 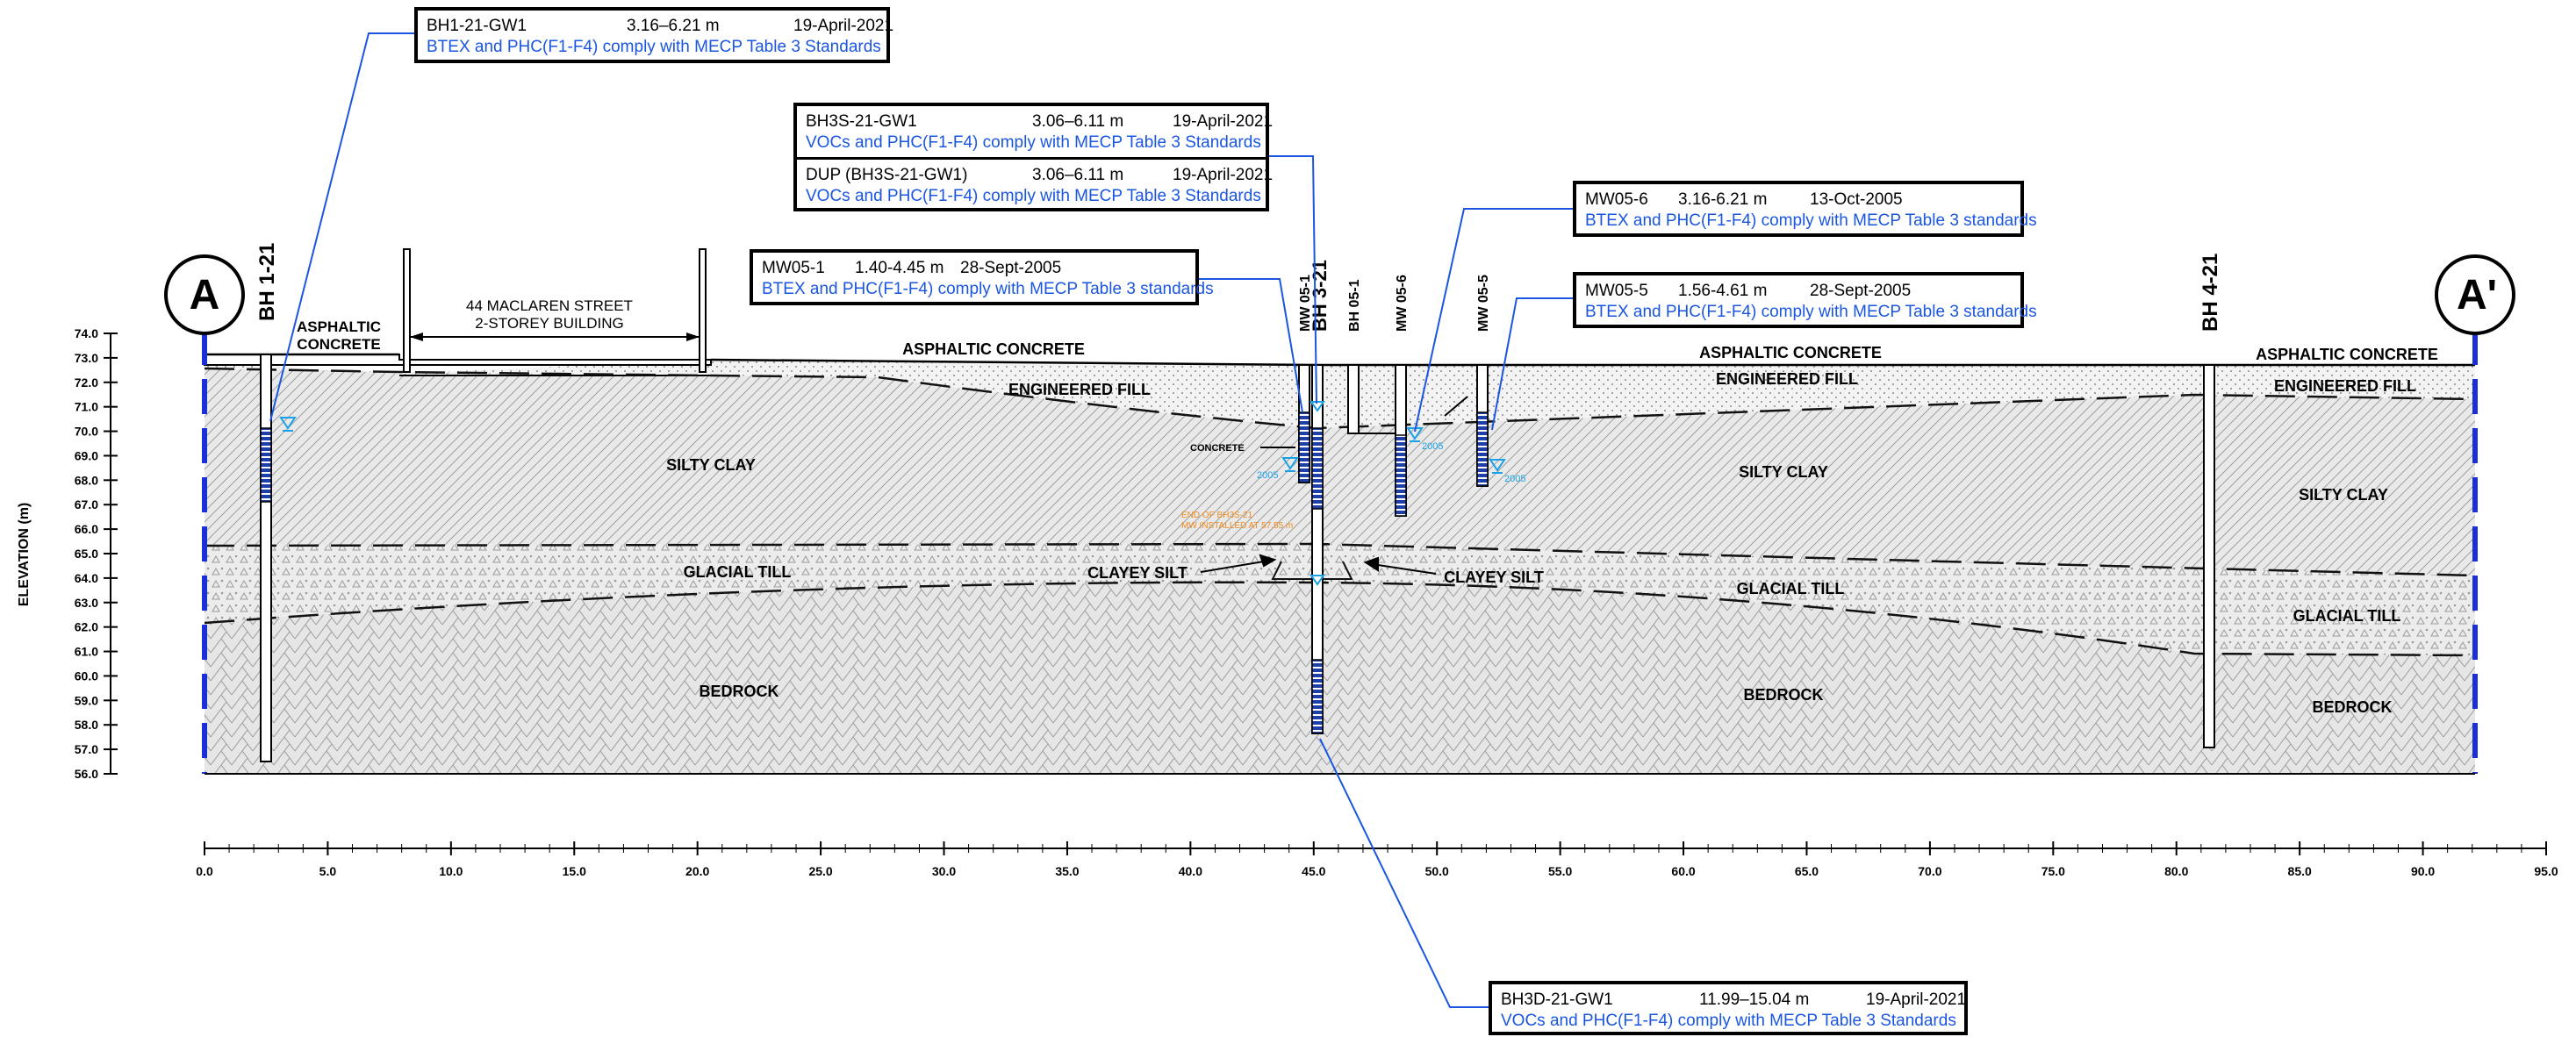 What do you see at coordinates (1237, 526) in the screenshot?
I see `end-note-line2: MW INSTALLED AT 57.55 m` at bounding box center [1237, 526].